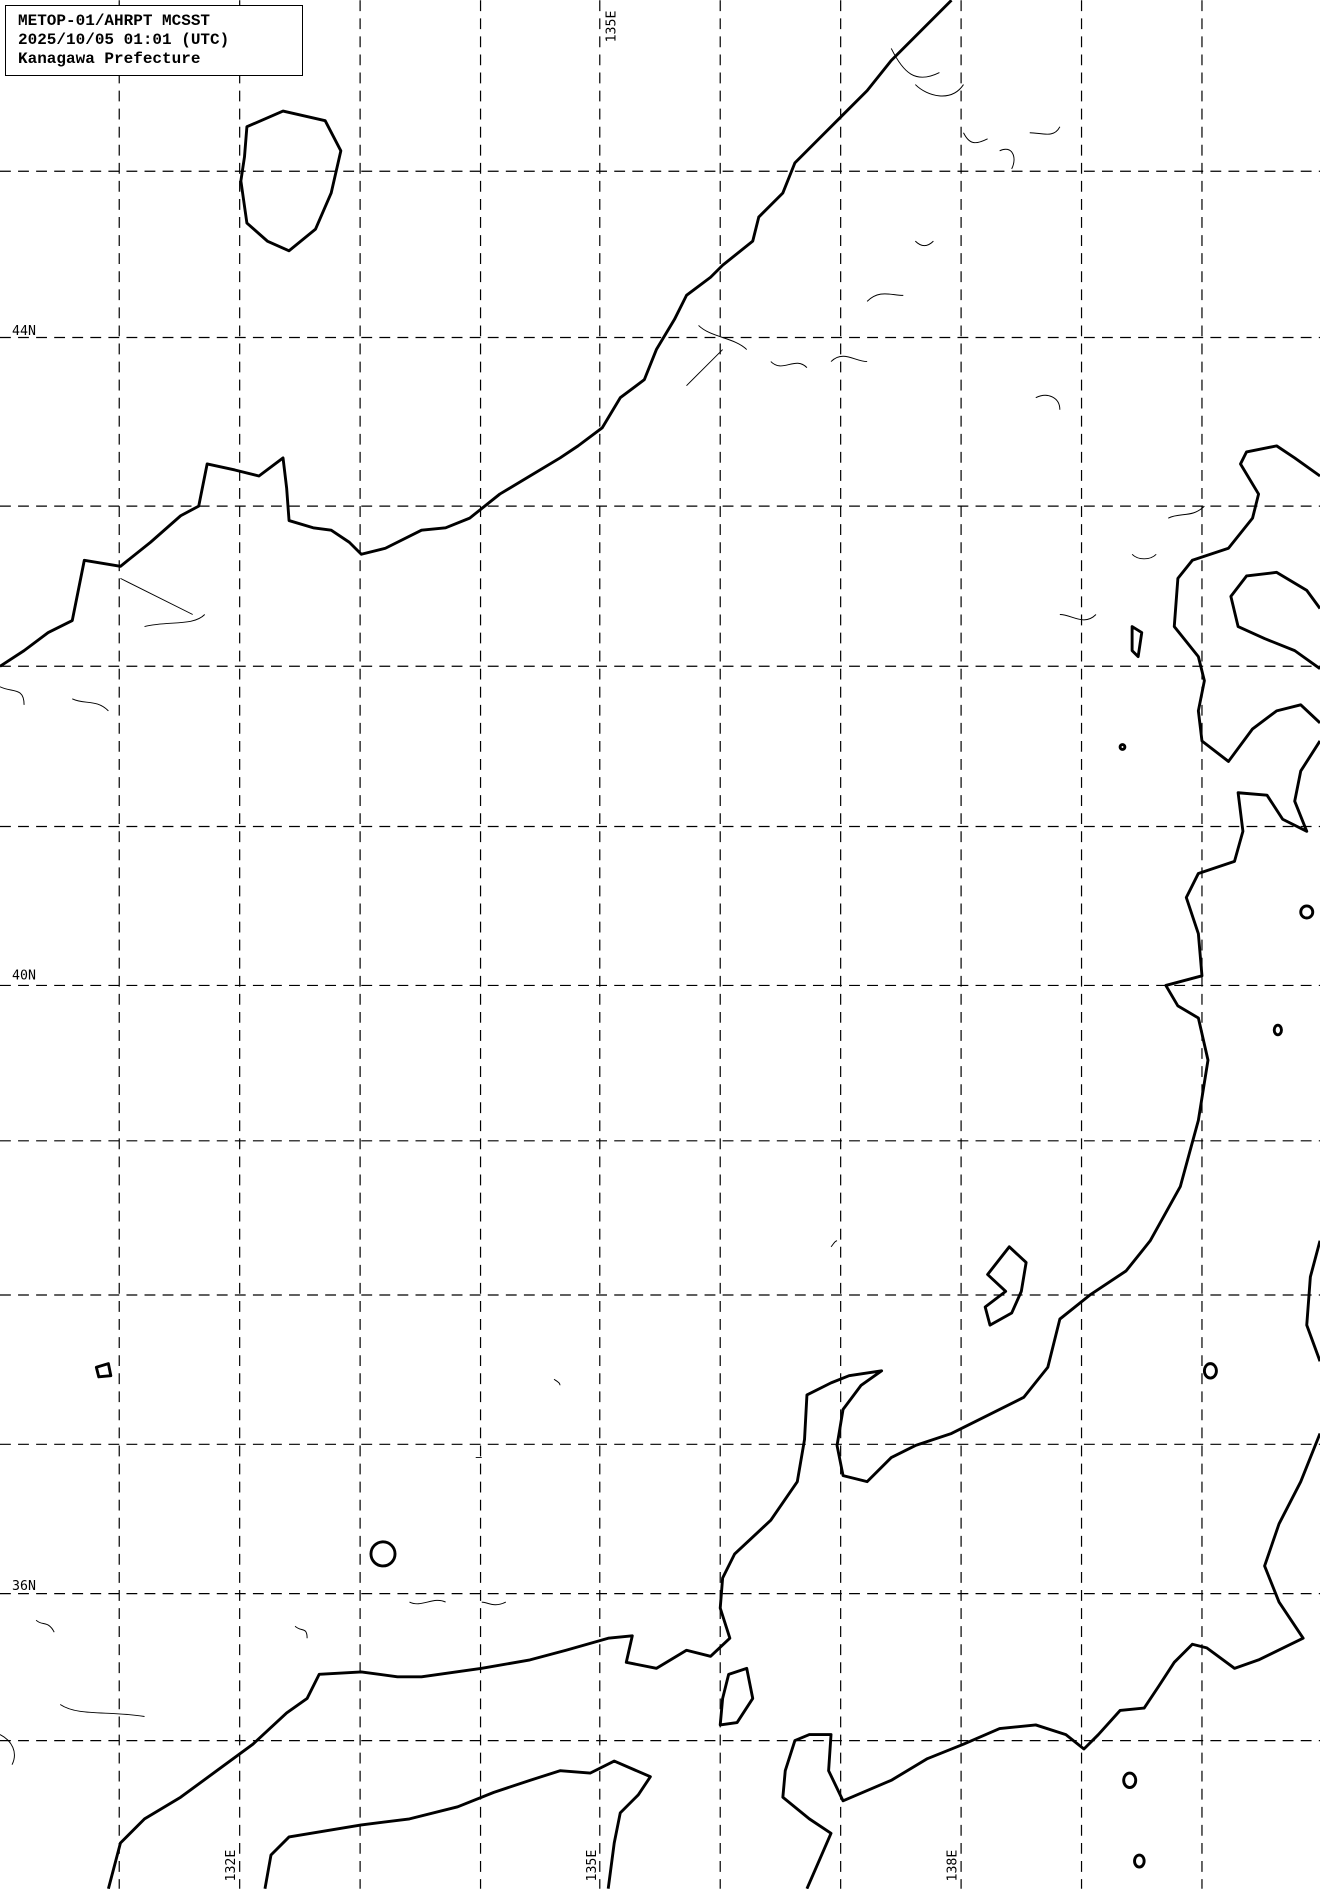 This screenshot has width=1320, height=1889. Describe the element at coordinates (592, 1866) in the screenshot. I see `lon-label-135e: 135E` at that location.